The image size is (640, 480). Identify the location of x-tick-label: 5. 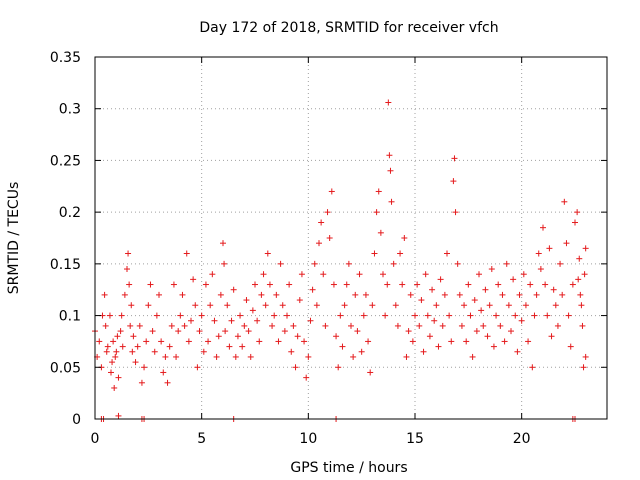
(201, 439).